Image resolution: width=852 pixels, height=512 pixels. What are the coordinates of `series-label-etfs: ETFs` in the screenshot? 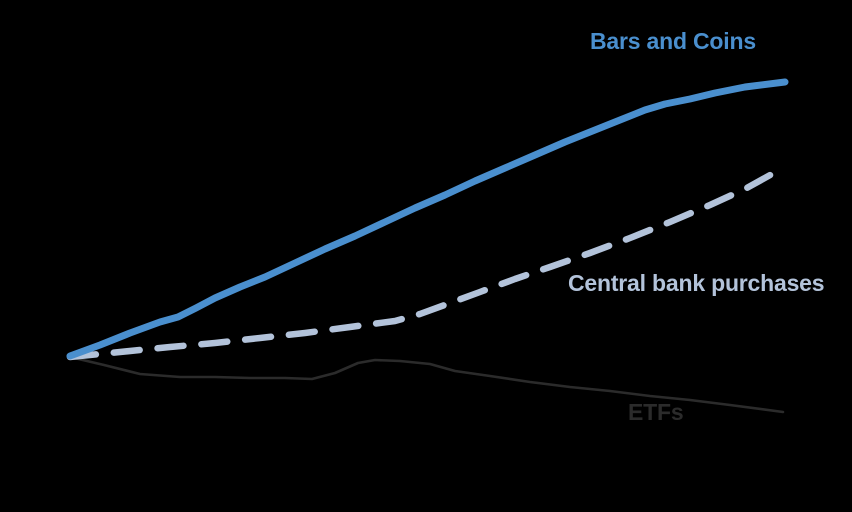 It's located at (656, 412).